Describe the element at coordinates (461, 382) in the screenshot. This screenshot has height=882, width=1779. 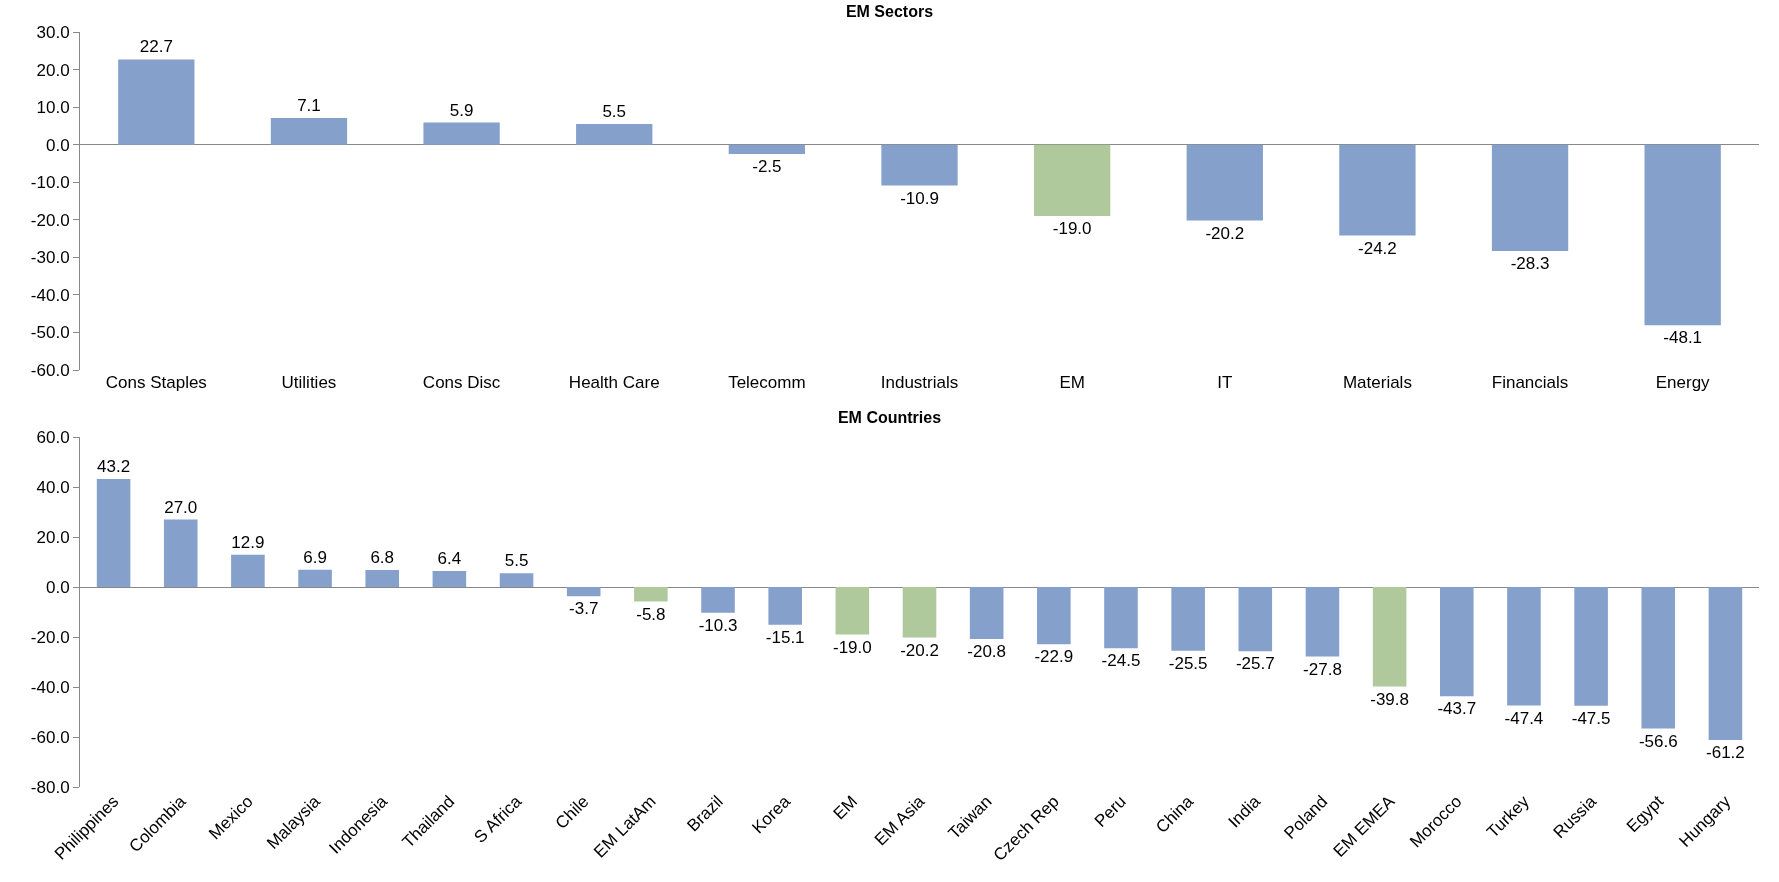
I see `x-tick-label: Cons Disc` at that location.